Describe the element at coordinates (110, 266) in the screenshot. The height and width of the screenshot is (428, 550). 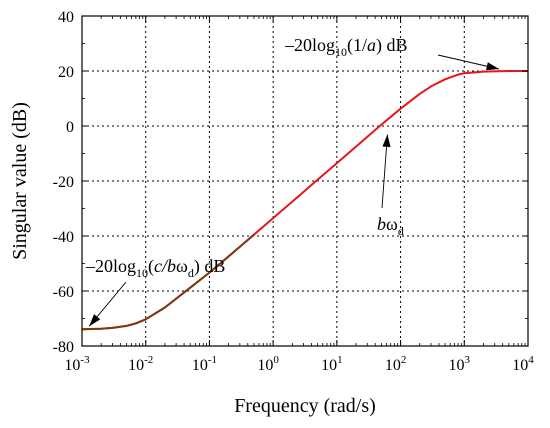
I see `annotation-bottom-prefix: –20log` at that location.